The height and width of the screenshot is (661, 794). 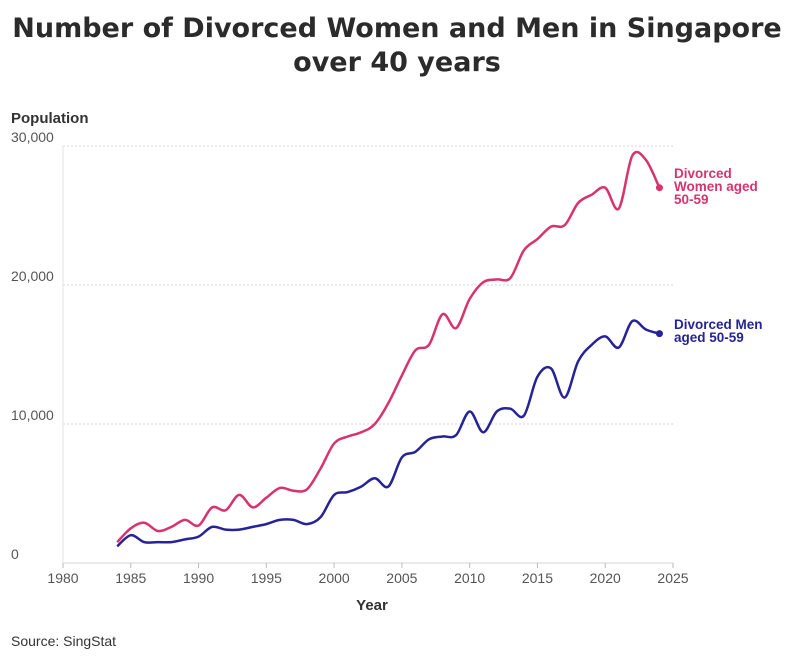 I want to click on y-tick-label: 0, so click(x=15, y=554).